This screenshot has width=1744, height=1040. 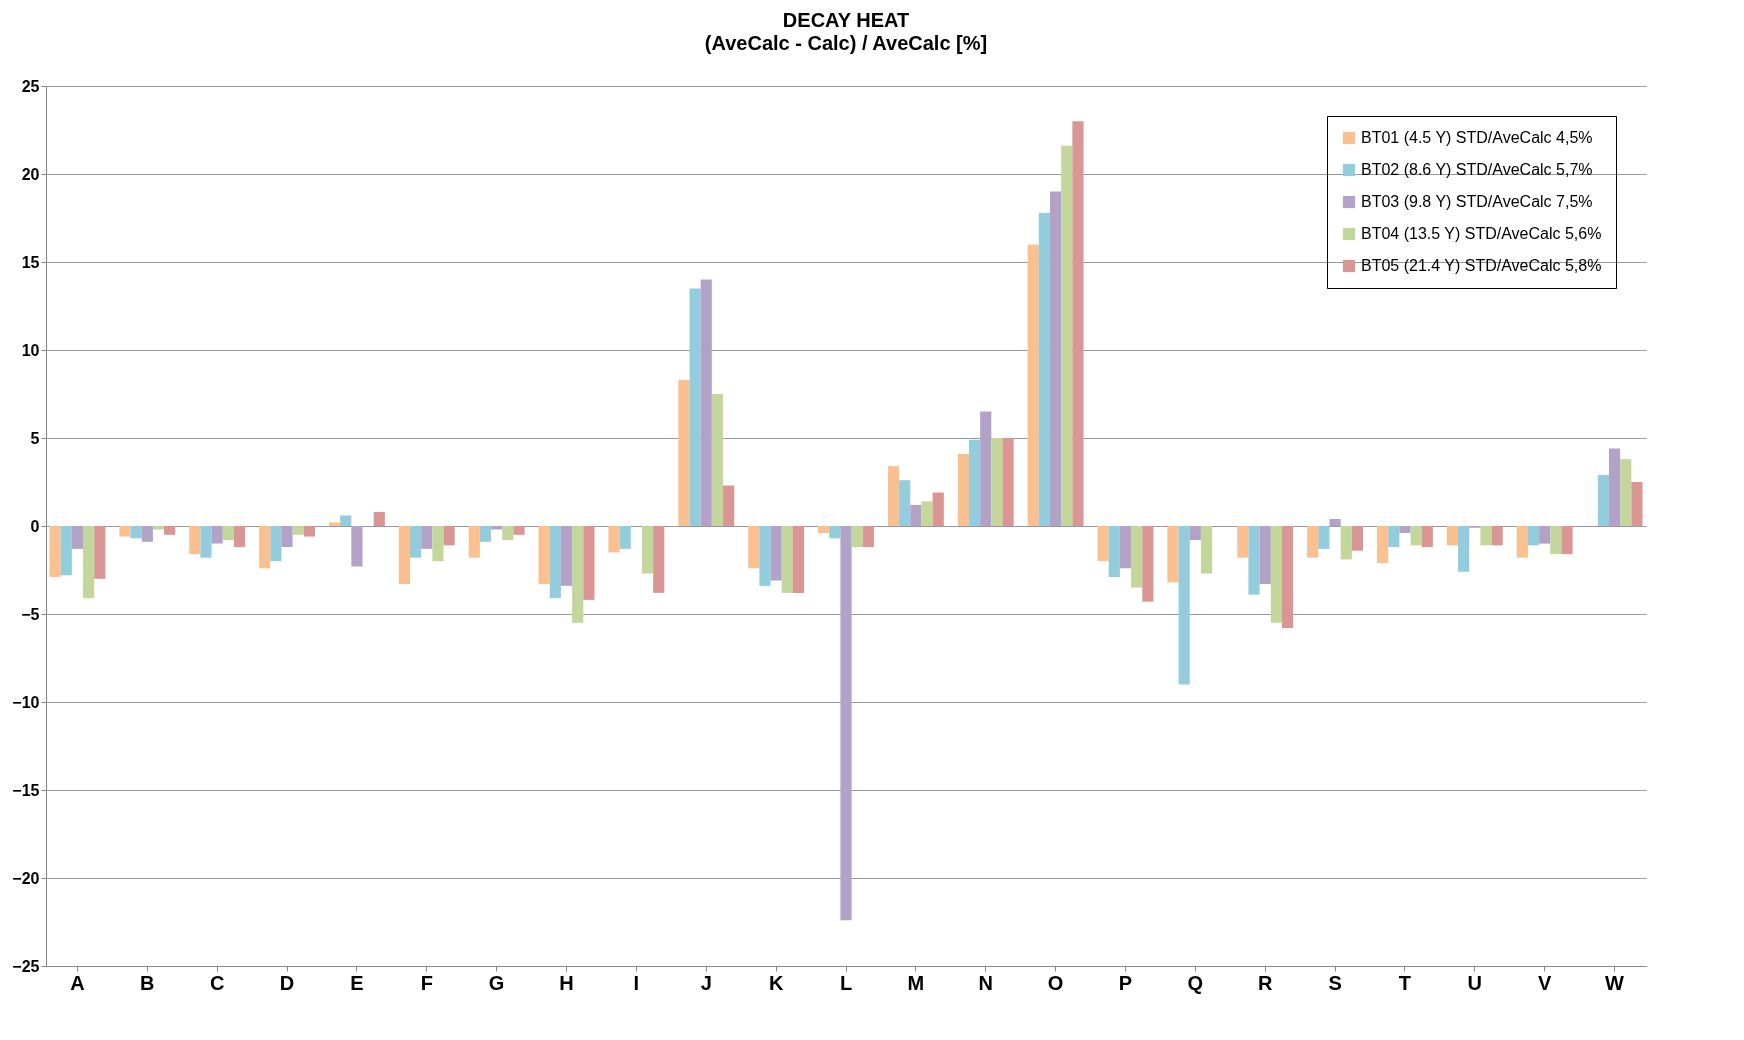 I want to click on x-tick-label: W, so click(x=1615, y=982).